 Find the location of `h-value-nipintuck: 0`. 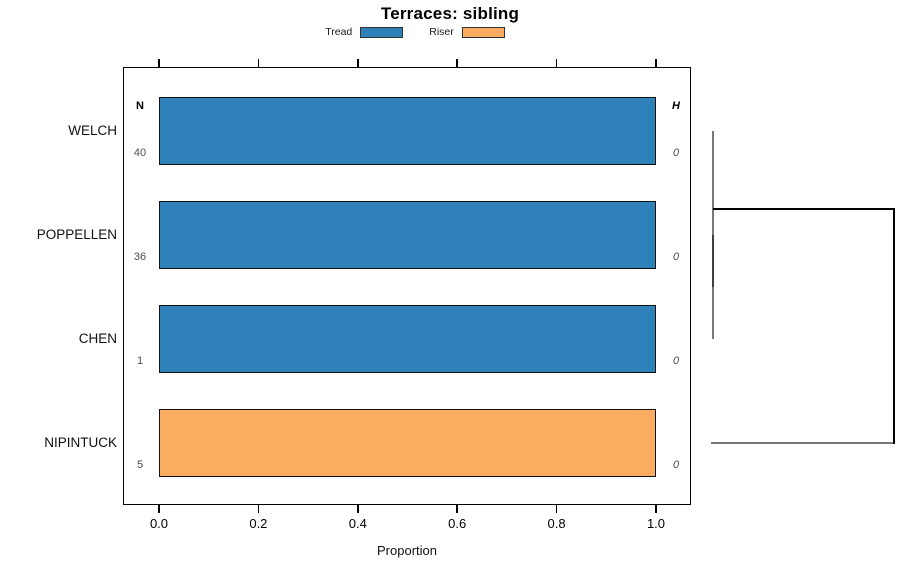

h-value-nipintuck: 0 is located at coordinates (676, 465).